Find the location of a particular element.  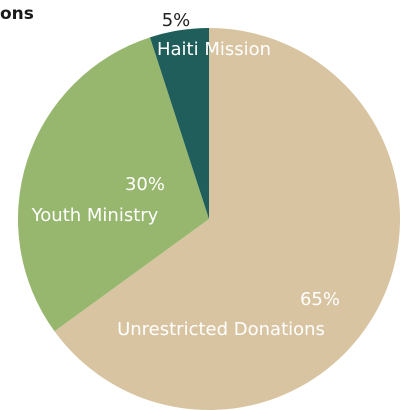

slice-value-label: 65% is located at coordinates (320, 299).